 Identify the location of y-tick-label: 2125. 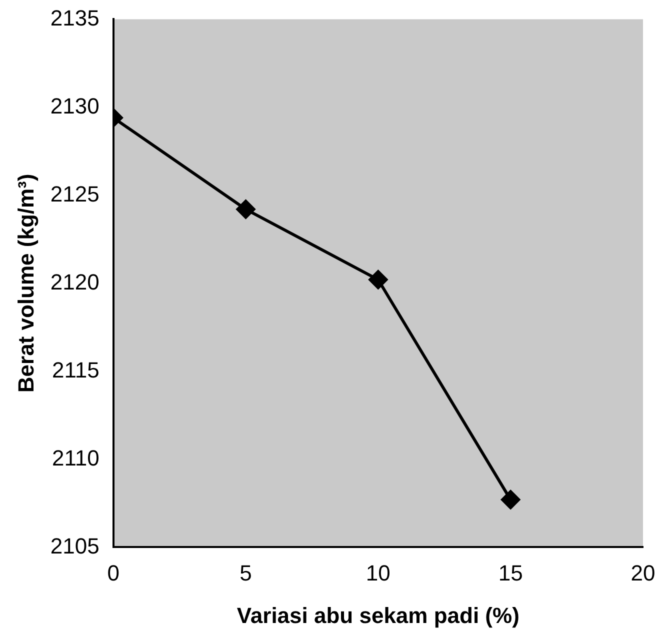
(75, 193).